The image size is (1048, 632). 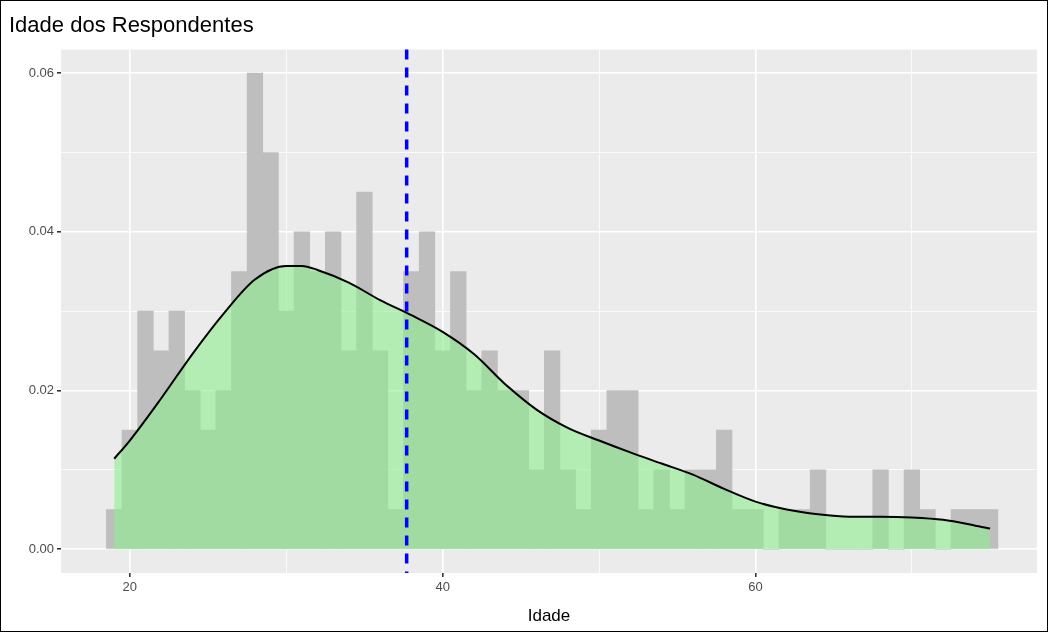 I want to click on y-tick-label: 0.06, so click(x=41, y=72).